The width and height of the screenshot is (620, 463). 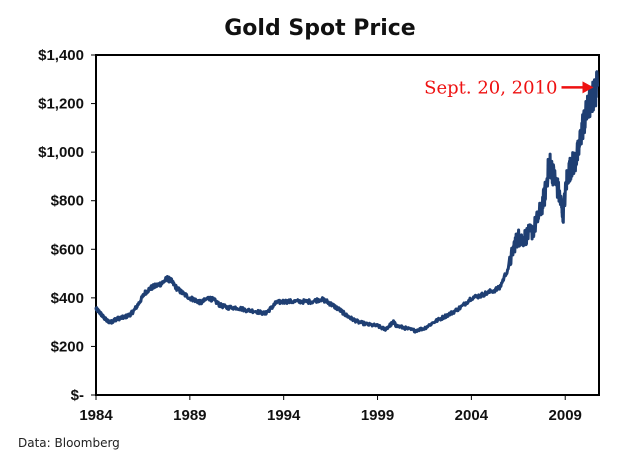 I want to click on x-tick-label: 2004, so click(x=472, y=415).